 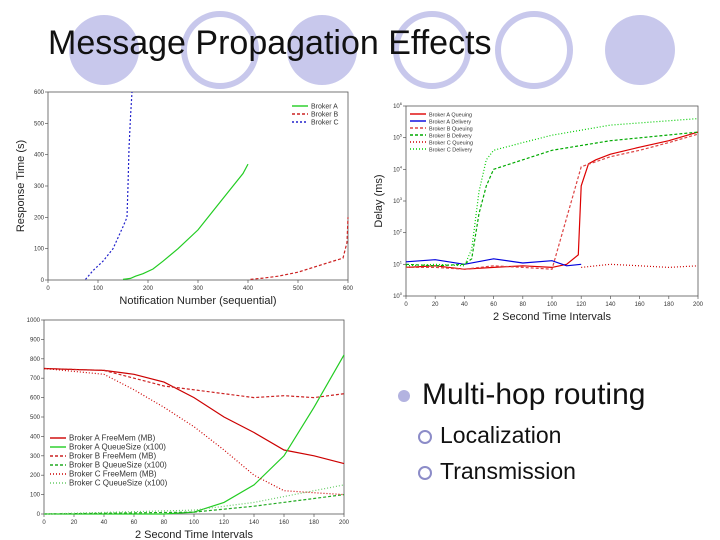 What do you see at coordinates (112, 456) in the screenshot?
I see `legend-entry: Broker B FreeMem (MB)` at bounding box center [112, 456].